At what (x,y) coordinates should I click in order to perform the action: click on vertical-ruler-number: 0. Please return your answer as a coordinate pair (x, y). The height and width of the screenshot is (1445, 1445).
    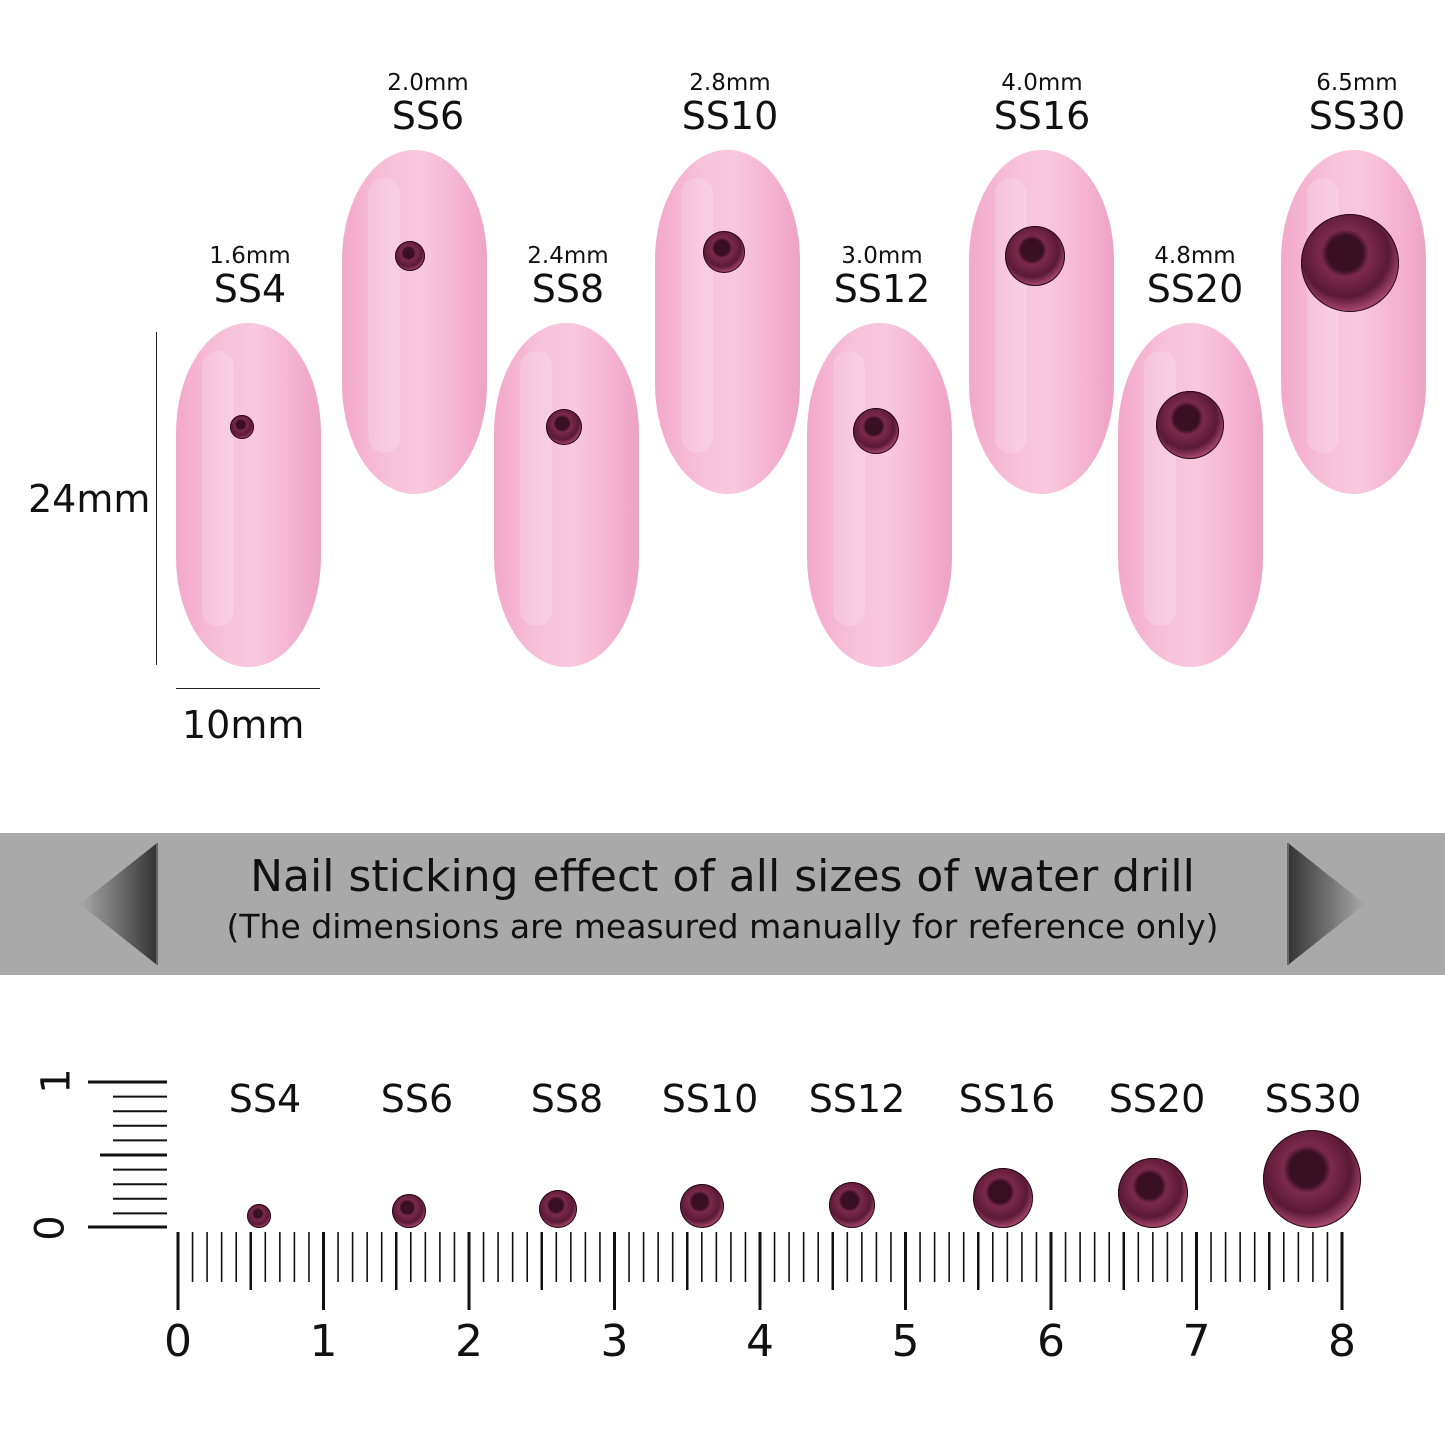
    Looking at the image, I should click on (50, 1228).